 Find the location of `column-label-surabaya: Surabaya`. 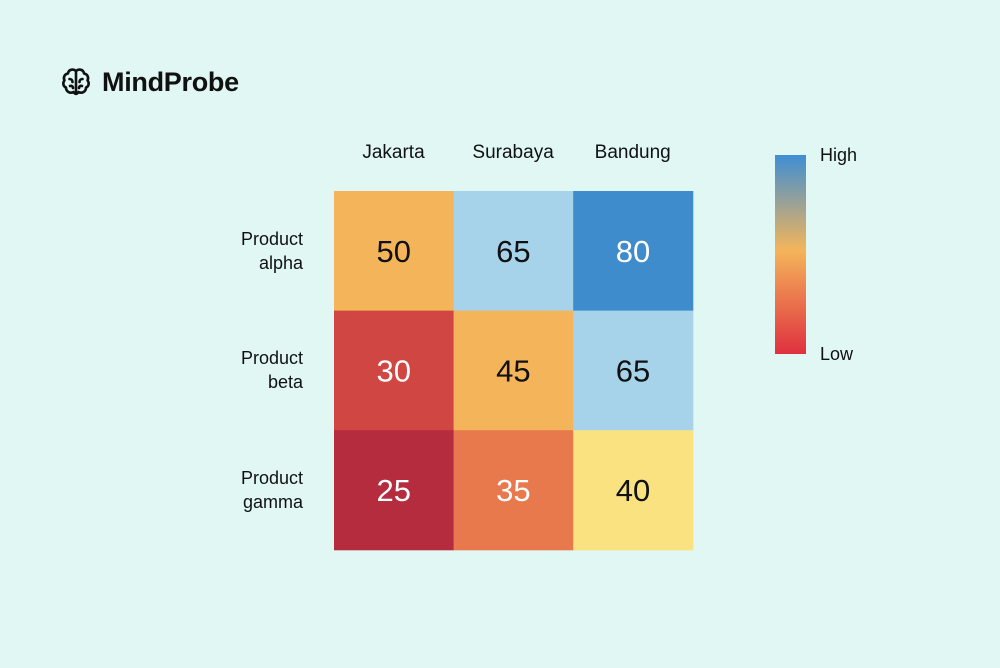

column-label-surabaya: Surabaya is located at coordinates (513, 152).